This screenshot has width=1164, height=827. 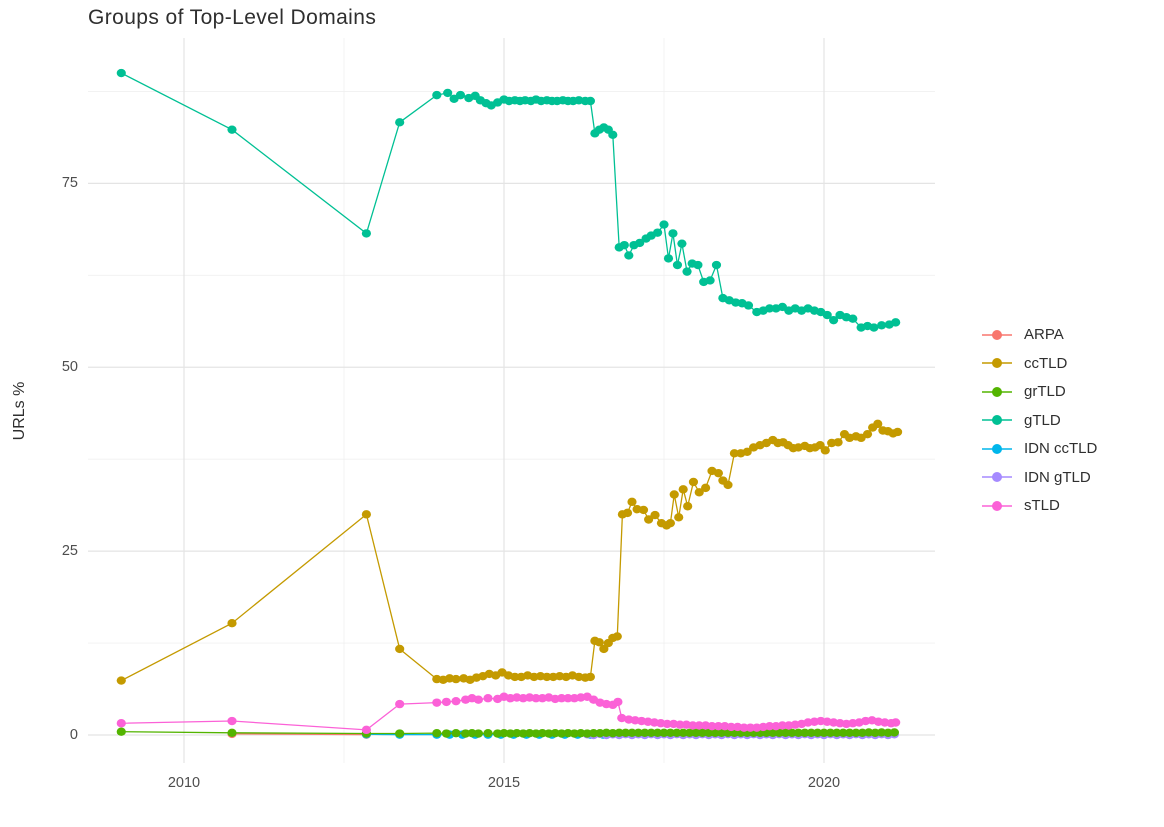 What do you see at coordinates (299, 734) in the screenshot?
I see `series-line-arpa` at bounding box center [299, 734].